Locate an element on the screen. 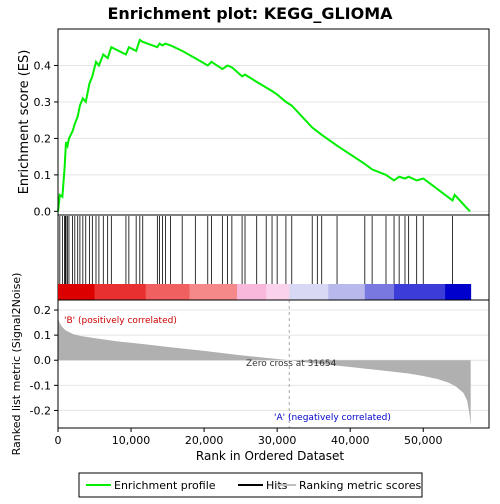 The width and height of the screenshot is (500, 504). metric-y-tick-label: -0.2 is located at coordinates (40, 410).